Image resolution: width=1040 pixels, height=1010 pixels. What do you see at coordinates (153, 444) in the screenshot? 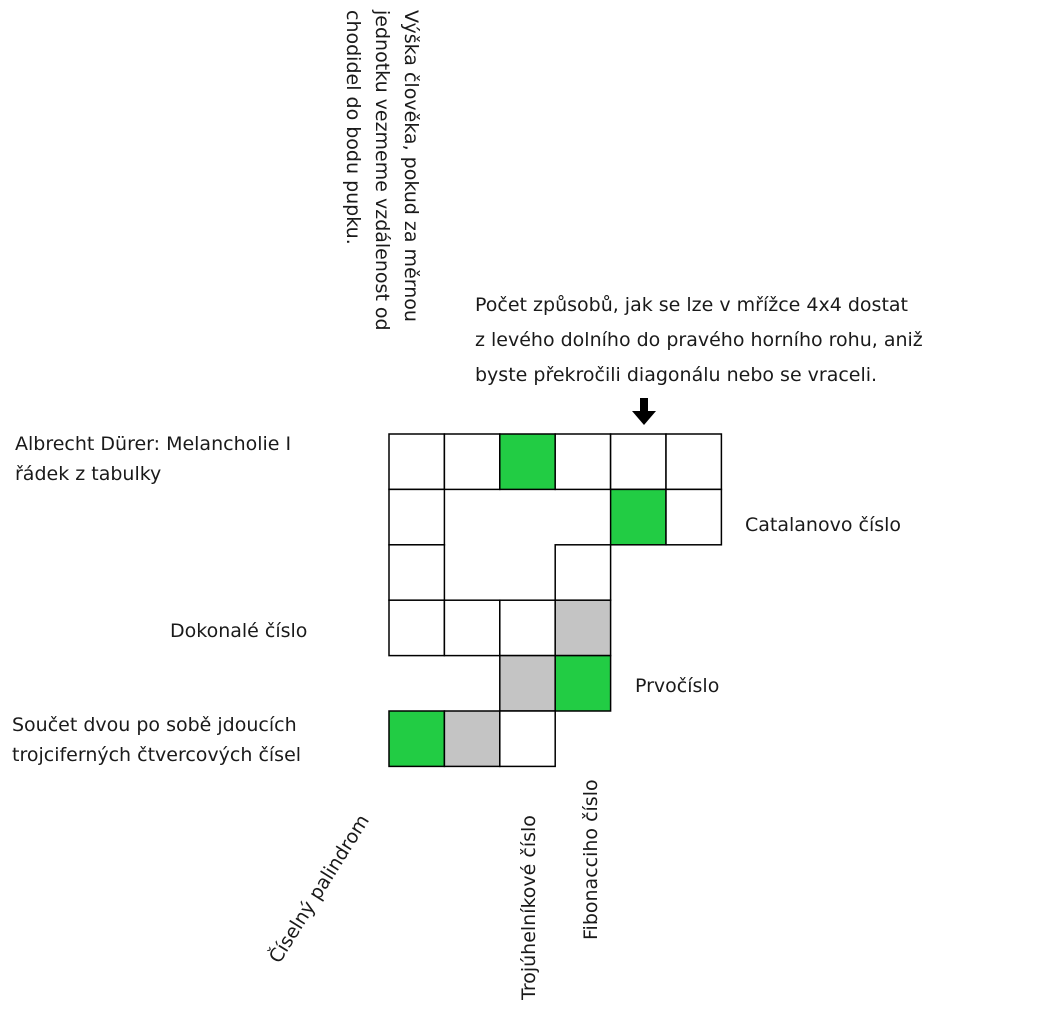
I see `durer-clue-line-1: Albrecht Dürer: Melancholie I` at bounding box center [153, 444].